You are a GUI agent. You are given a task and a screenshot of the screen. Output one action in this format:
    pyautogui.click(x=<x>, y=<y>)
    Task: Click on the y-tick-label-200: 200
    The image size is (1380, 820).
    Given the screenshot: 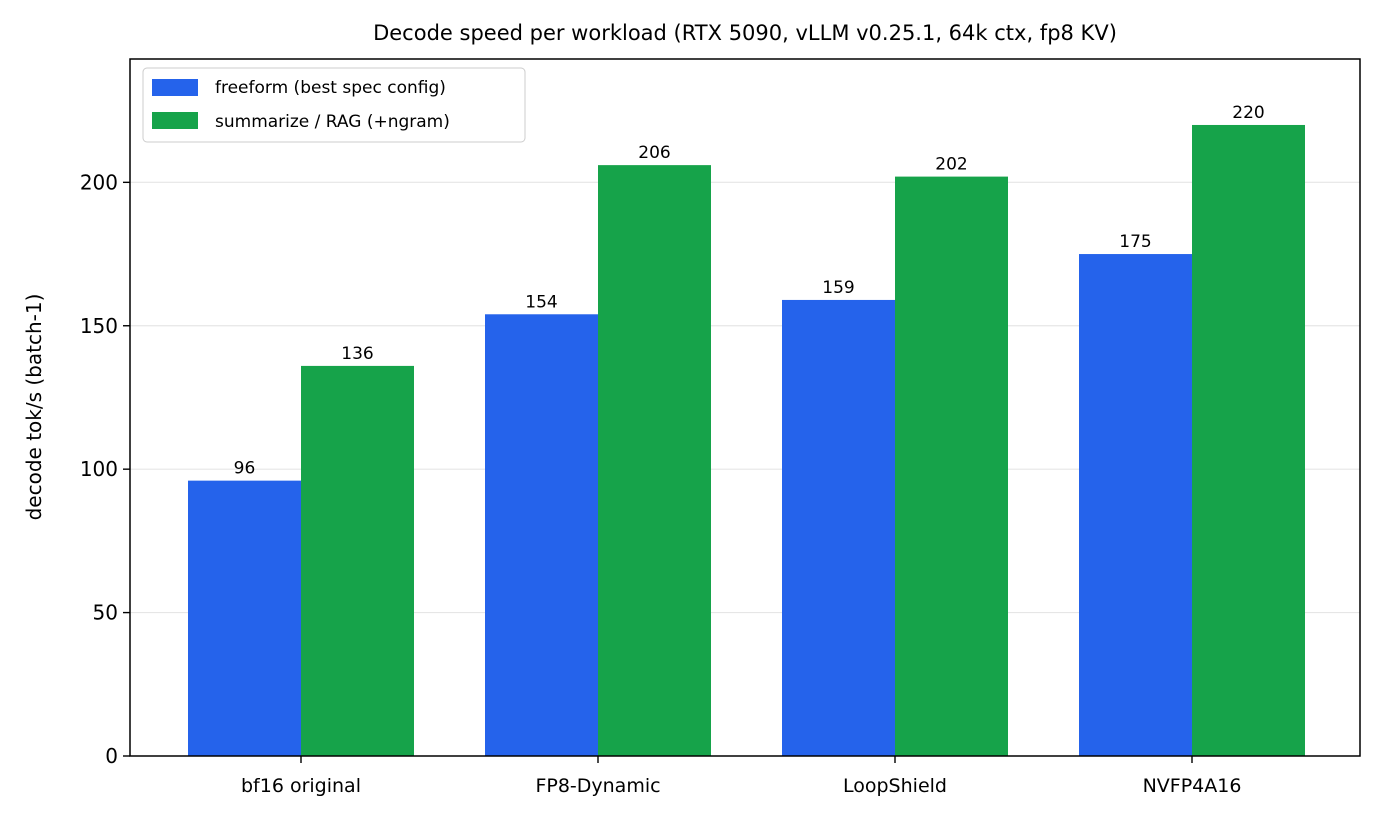 What is the action you would take?
    pyautogui.click(x=99, y=182)
    